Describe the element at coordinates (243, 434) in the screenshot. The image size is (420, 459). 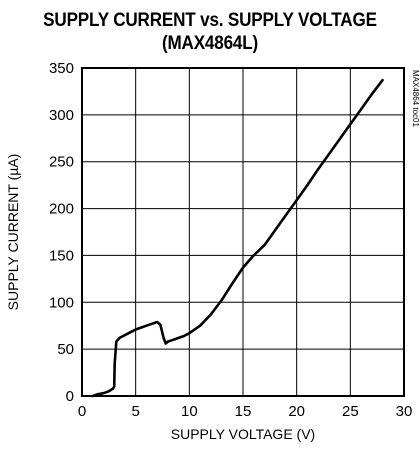
I see `x-axis-label: SUPPLY VOLTAGE (V)` at that location.